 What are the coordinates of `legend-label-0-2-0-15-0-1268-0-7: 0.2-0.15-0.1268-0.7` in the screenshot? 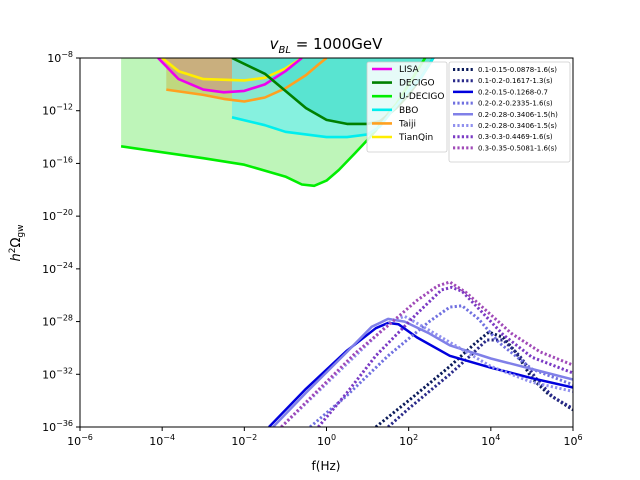 It's located at (513, 92).